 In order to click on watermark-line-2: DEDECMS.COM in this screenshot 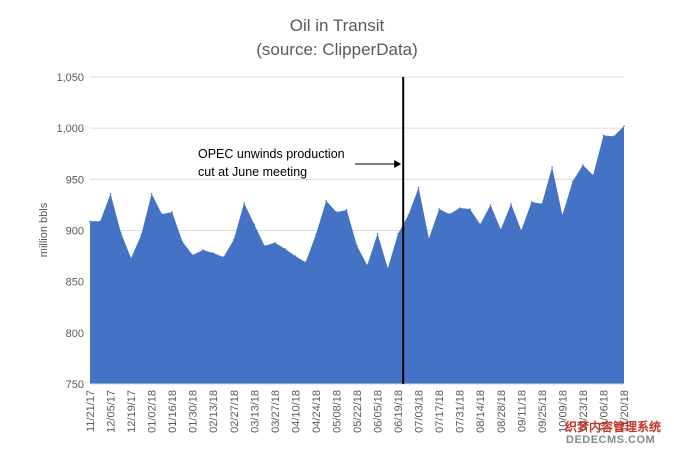, I will do `click(611, 440)`.